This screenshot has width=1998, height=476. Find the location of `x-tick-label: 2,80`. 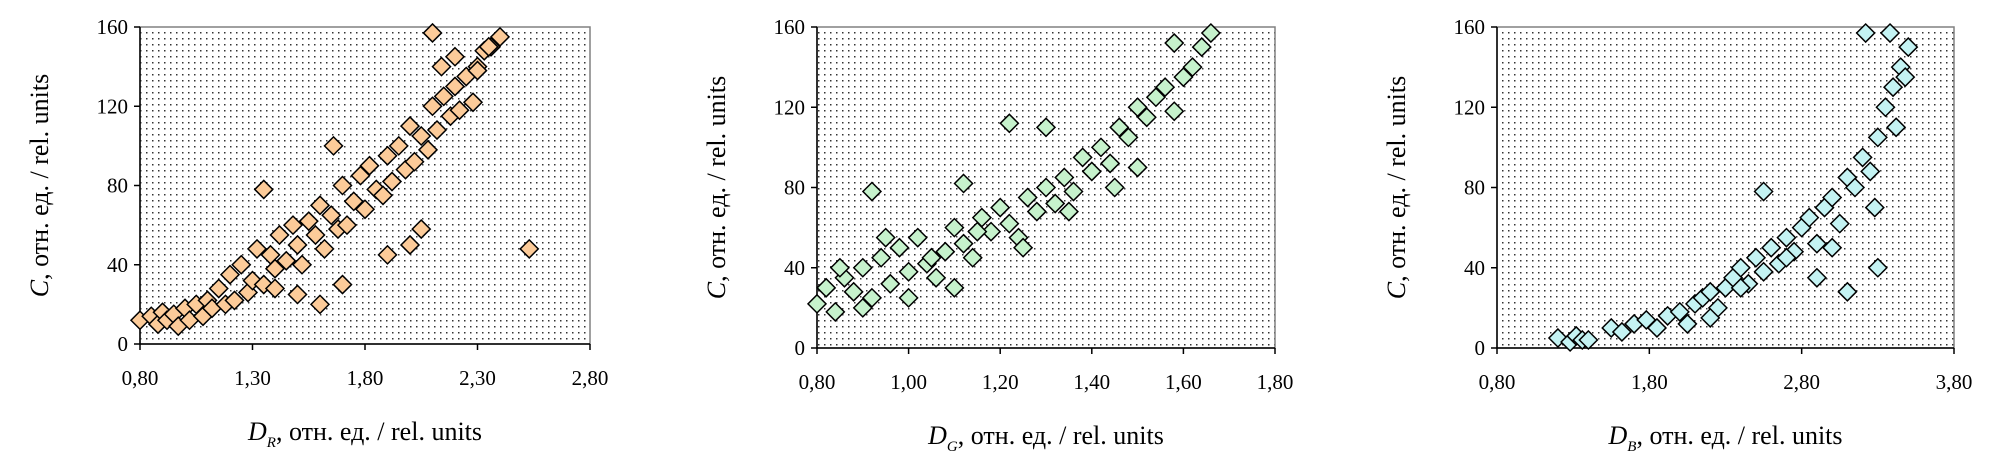

x-tick-label: 2,80 is located at coordinates (1801, 382).